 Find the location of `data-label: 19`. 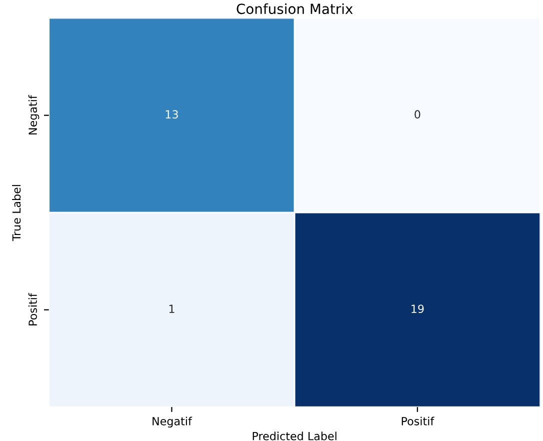

data-label: 19 is located at coordinates (418, 309).